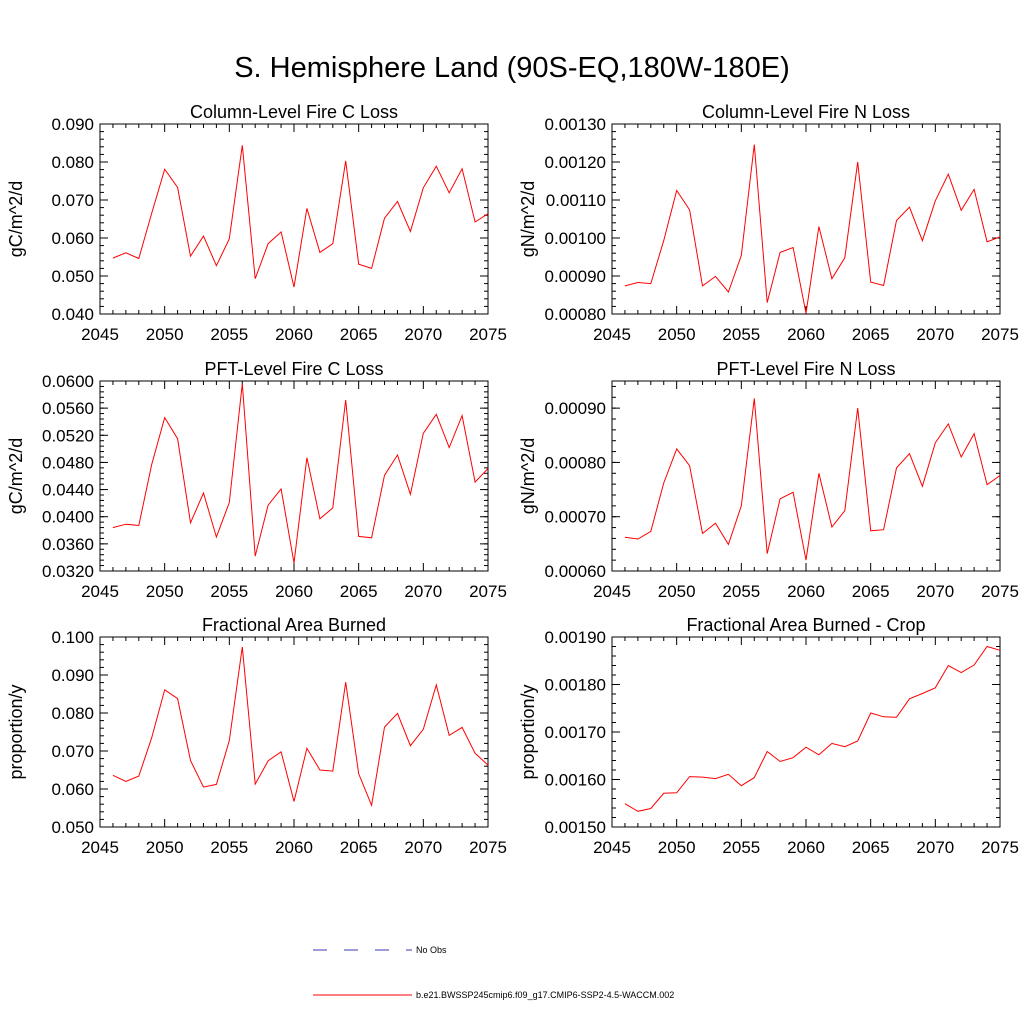 This screenshot has height=1024, width=1024. I want to click on panel-title: Fractional Area Burned, so click(294, 625).